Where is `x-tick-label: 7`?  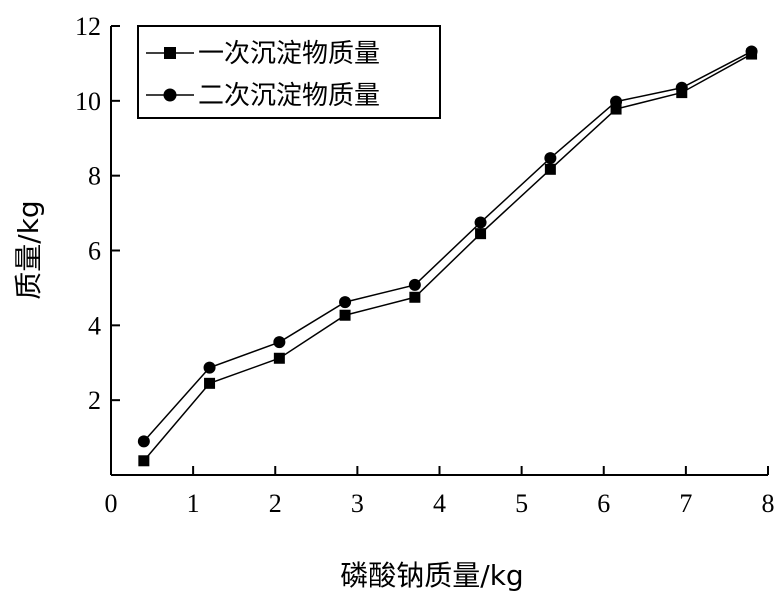
x-tick-label: 7 is located at coordinates (685, 503).